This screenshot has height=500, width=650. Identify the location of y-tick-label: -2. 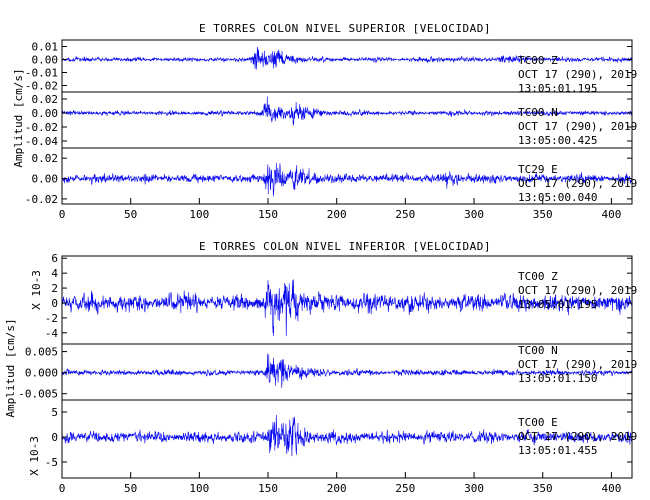
(51, 318).